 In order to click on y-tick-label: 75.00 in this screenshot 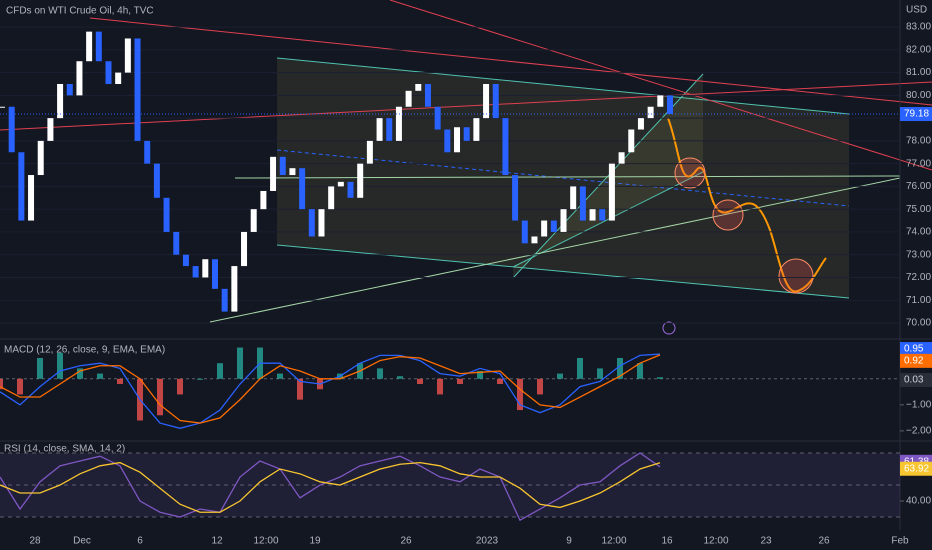, I will do `click(918, 209)`.